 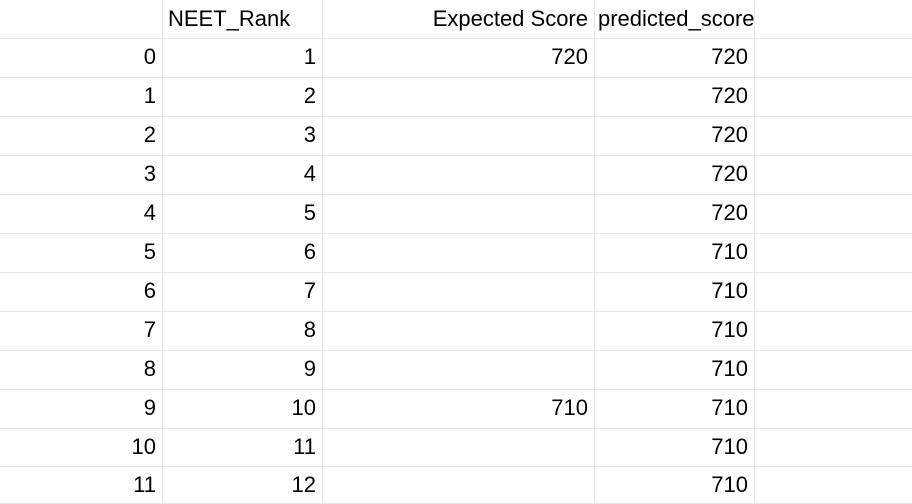 What do you see at coordinates (309, 251) in the screenshot?
I see `neet-rank-cell: 6` at bounding box center [309, 251].